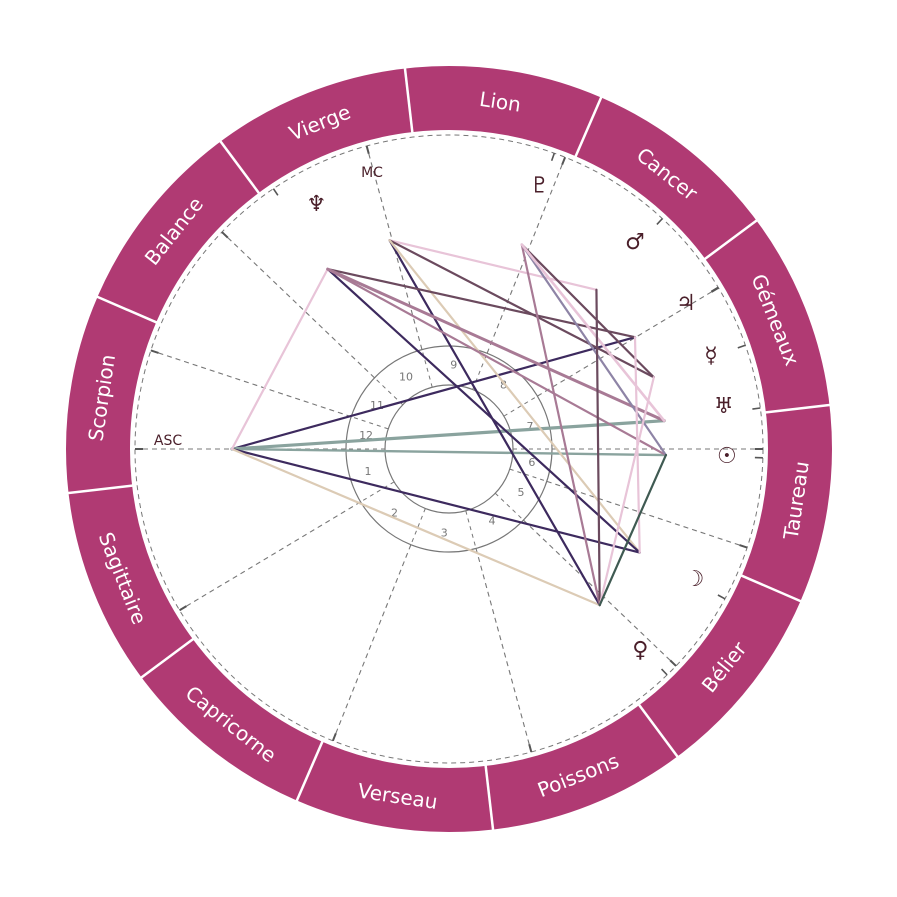 The height and width of the screenshot is (897, 897). What do you see at coordinates (481, 303) in the screenshot?
I see `aspect-line-neptune-jupiter` at bounding box center [481, 303].